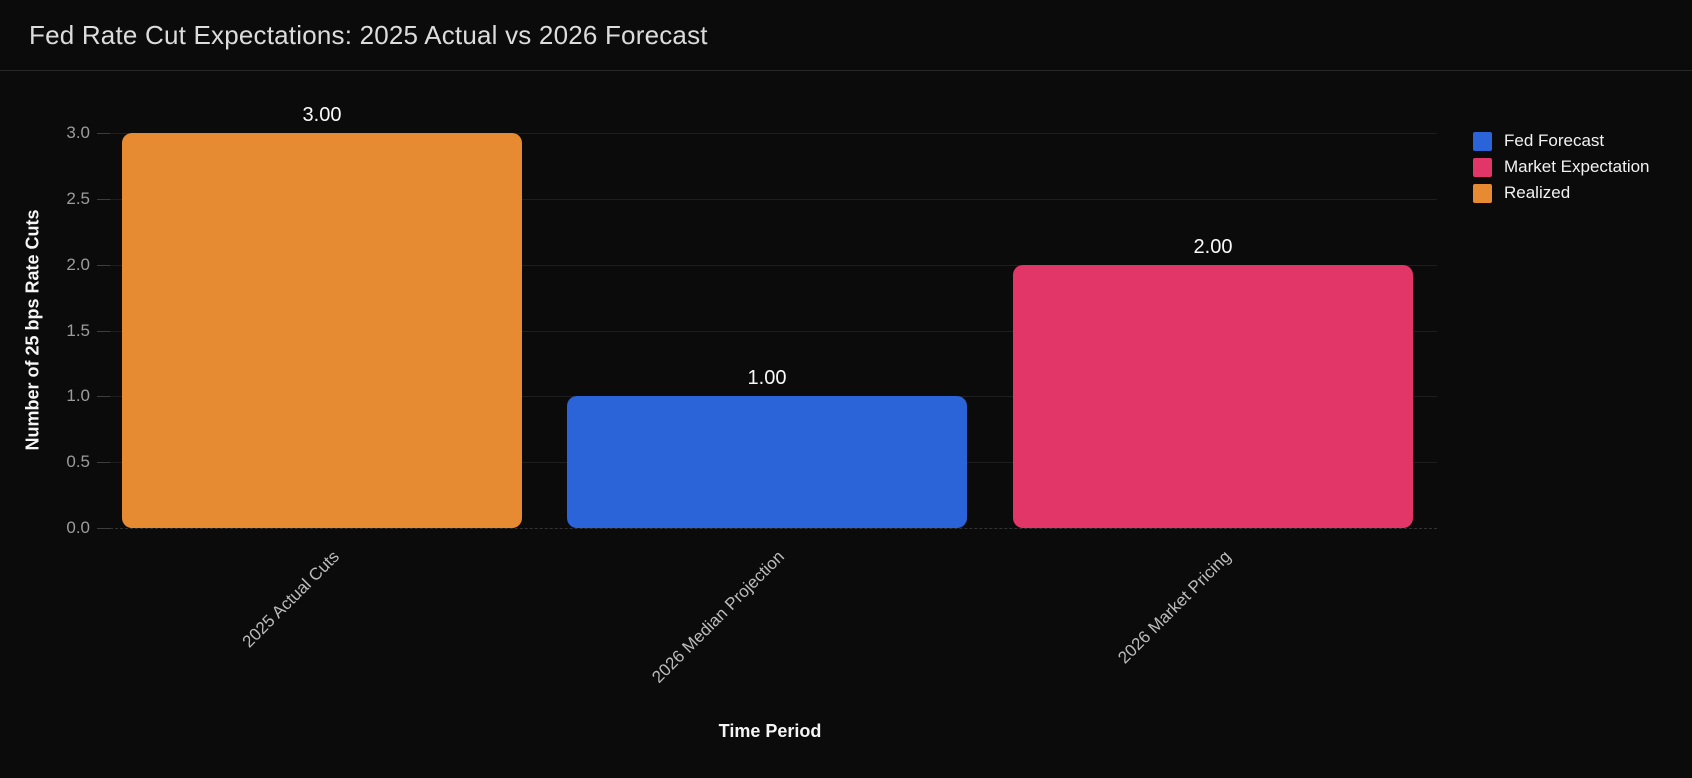  I want to click on bar-value-label: 3.00, so click(322, 115).